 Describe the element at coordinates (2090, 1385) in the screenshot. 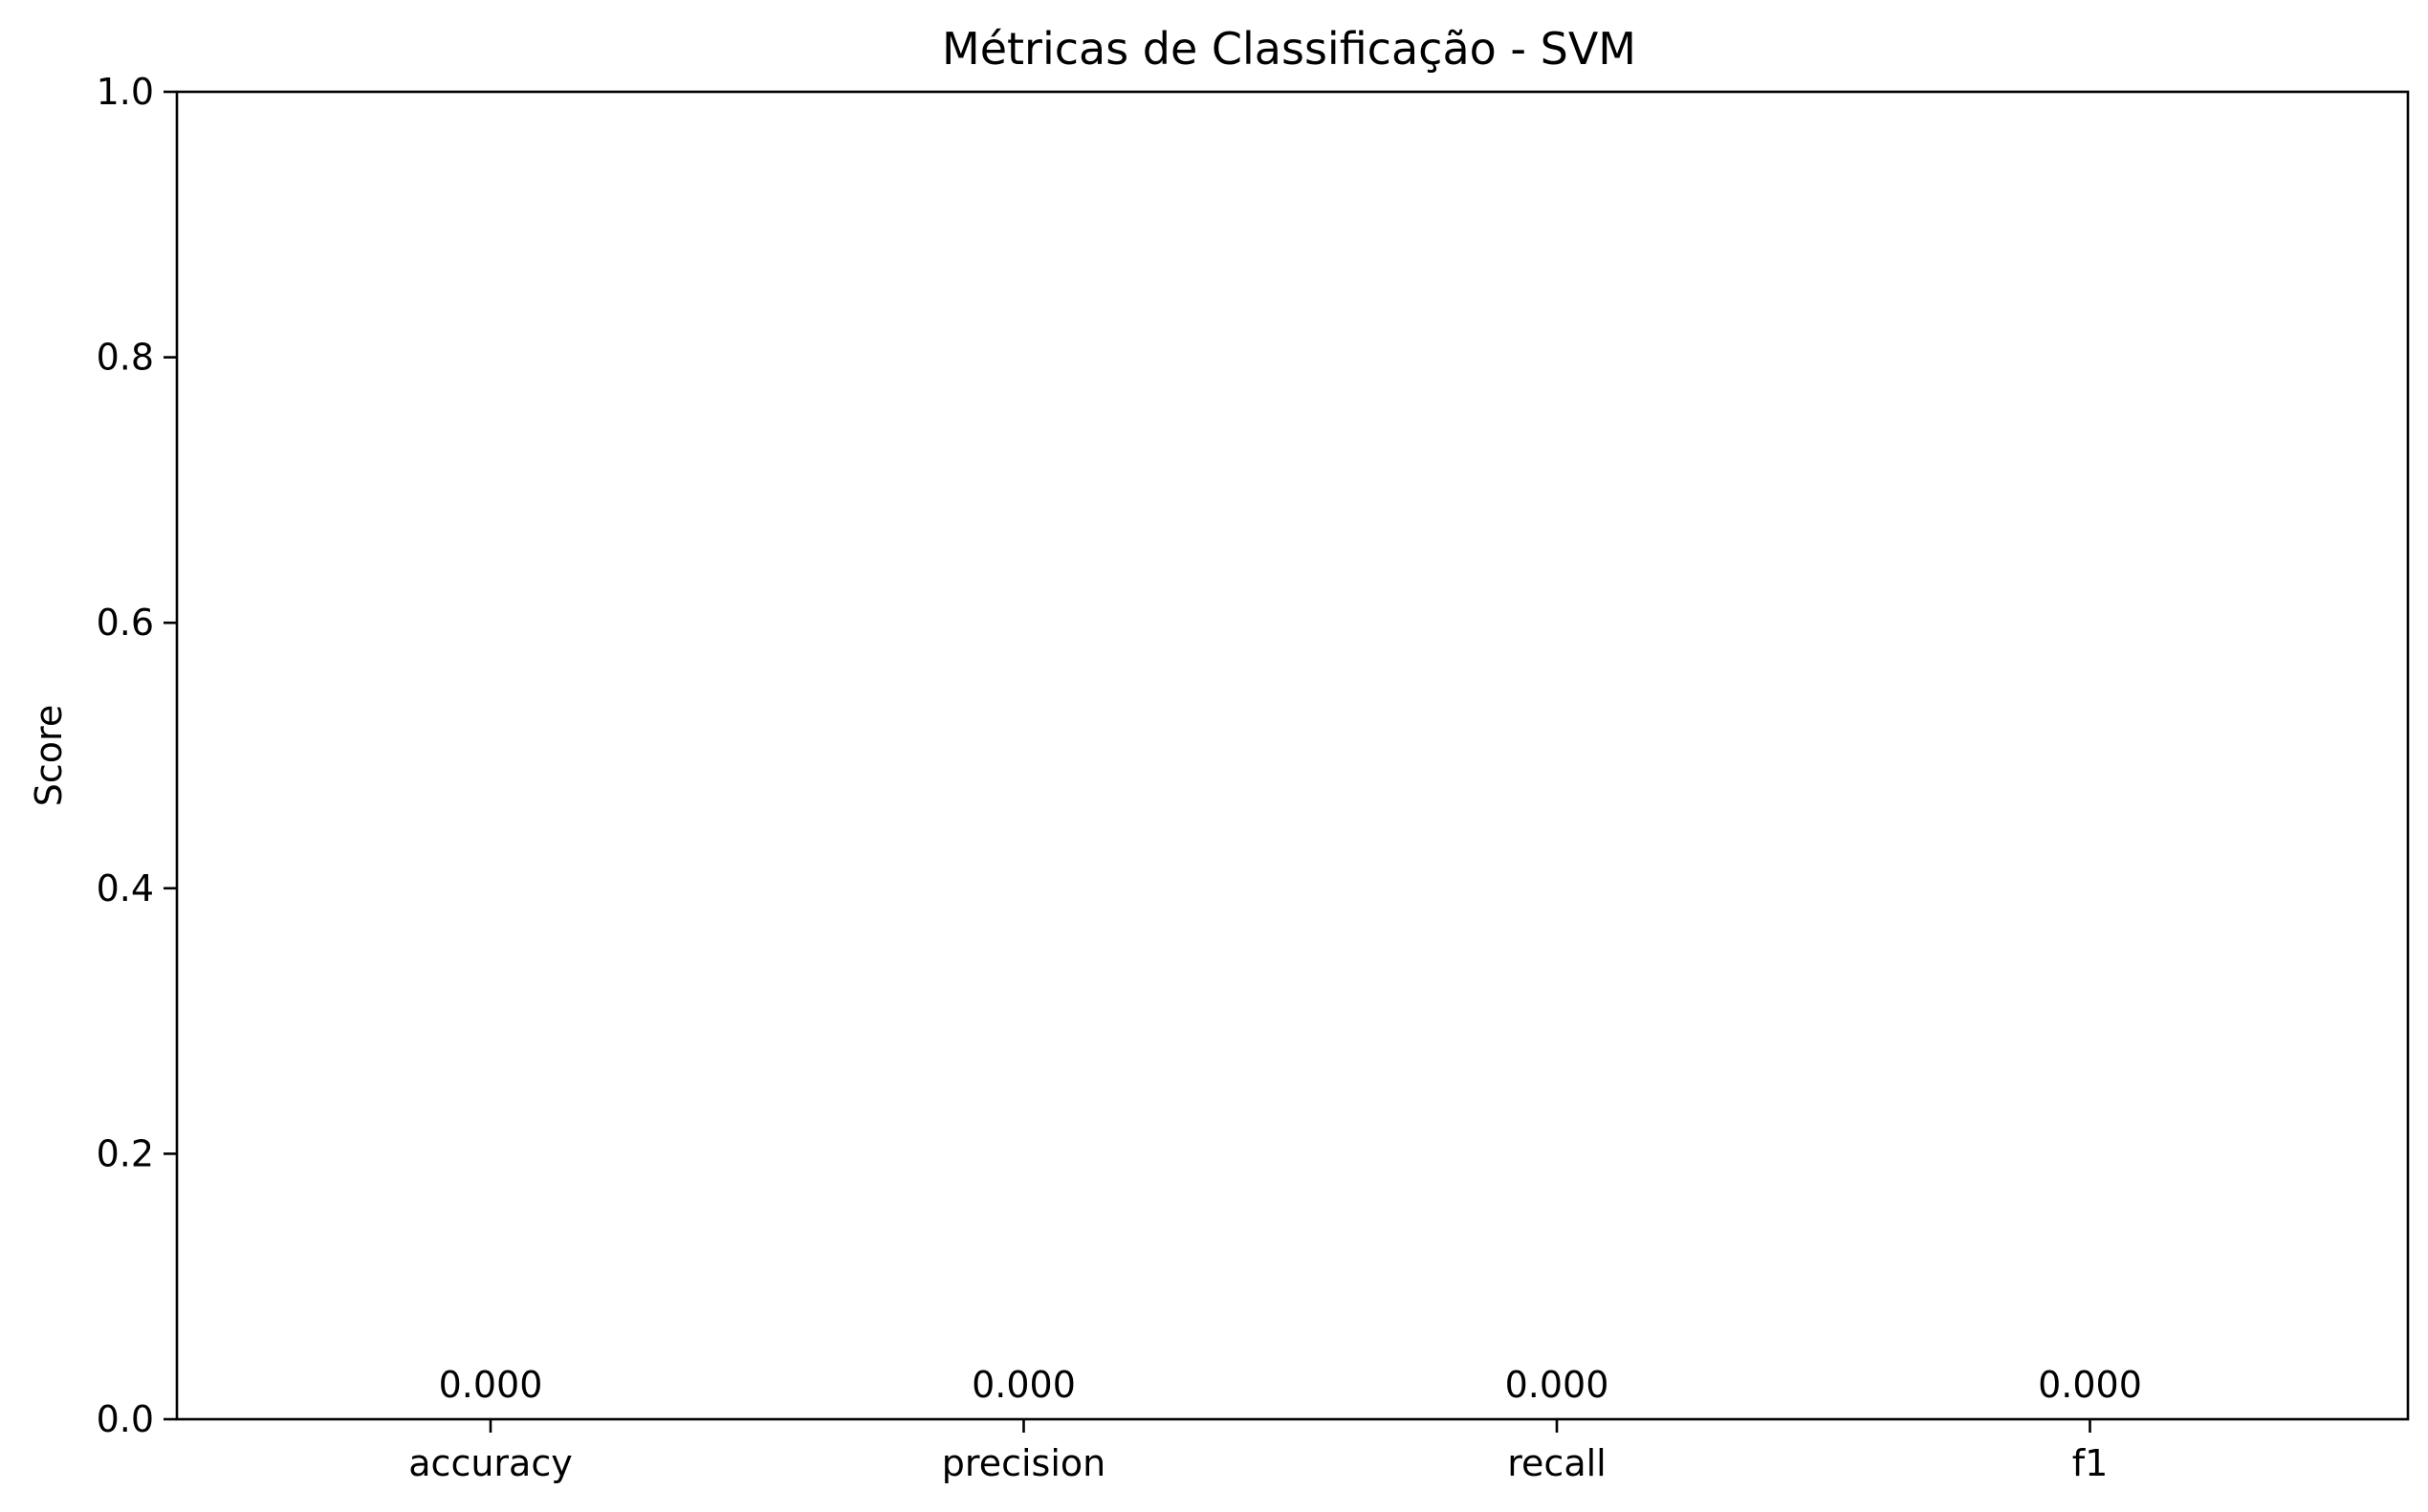

I see `data-label-f1: 0.000` at that location.